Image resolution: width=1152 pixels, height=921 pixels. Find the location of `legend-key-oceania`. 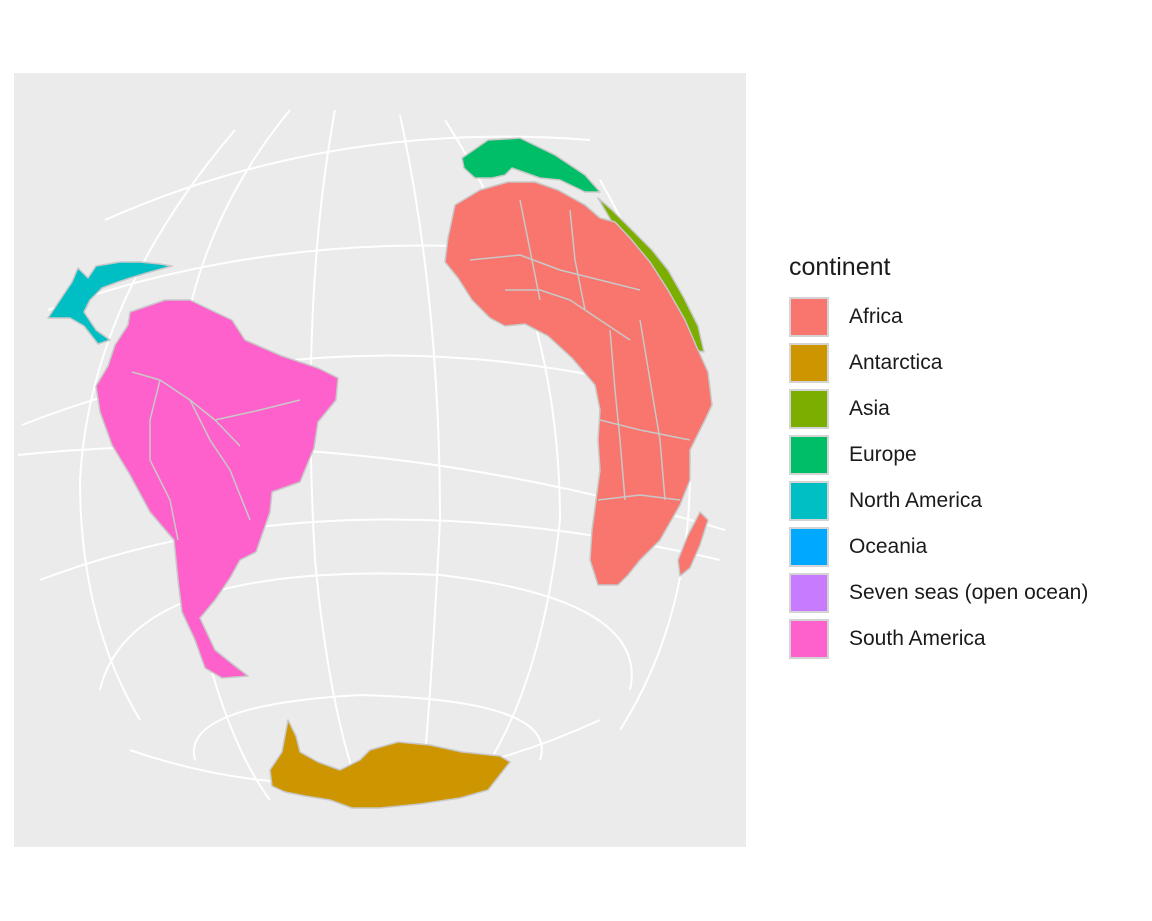

legend-key-oceania is located at coordinates (809, 547).